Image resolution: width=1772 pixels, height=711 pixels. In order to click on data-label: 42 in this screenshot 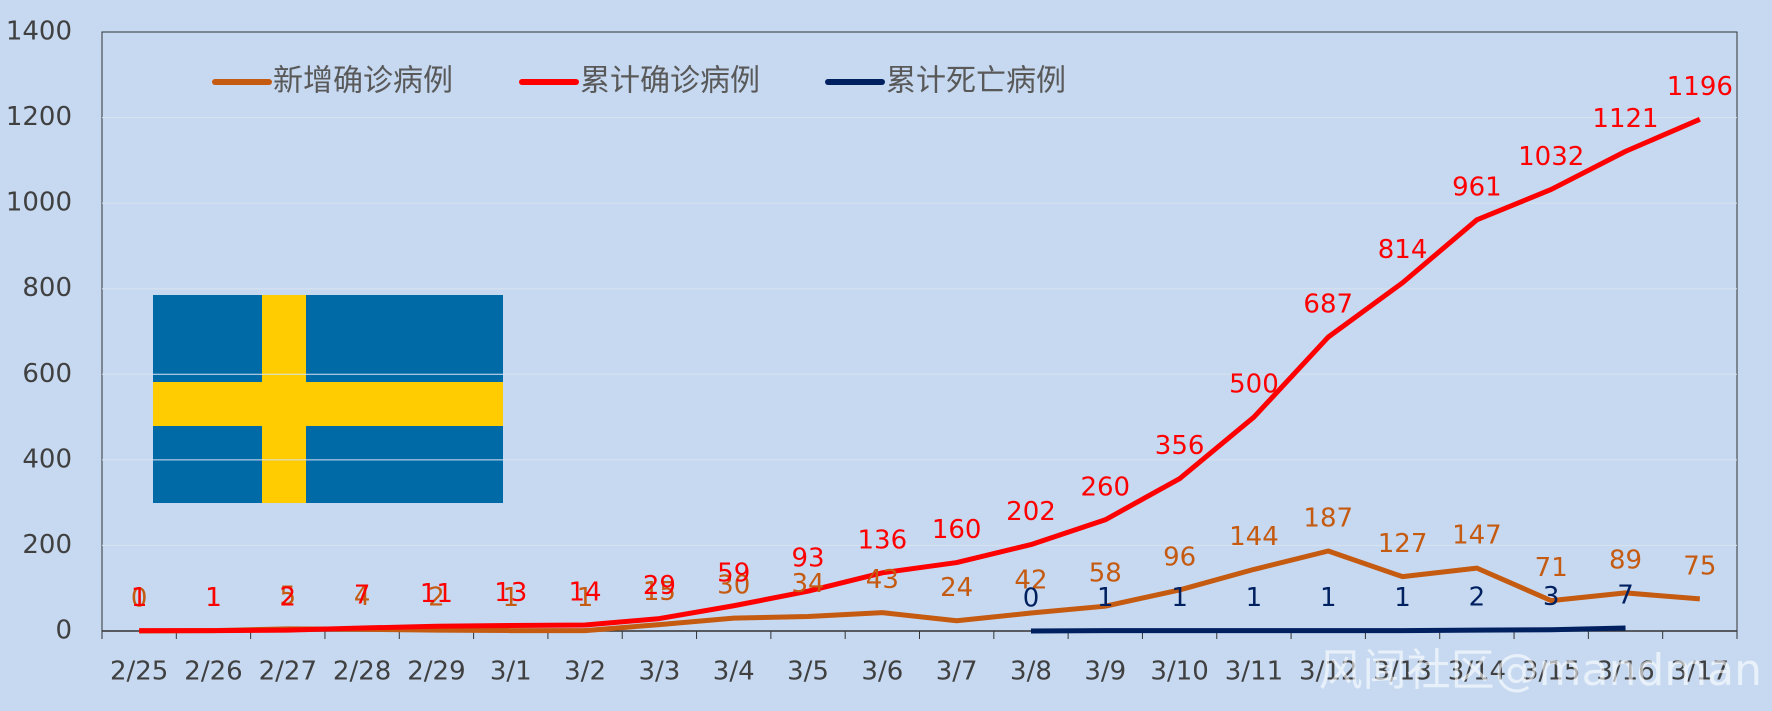, I will do `click(1030, 581)`.